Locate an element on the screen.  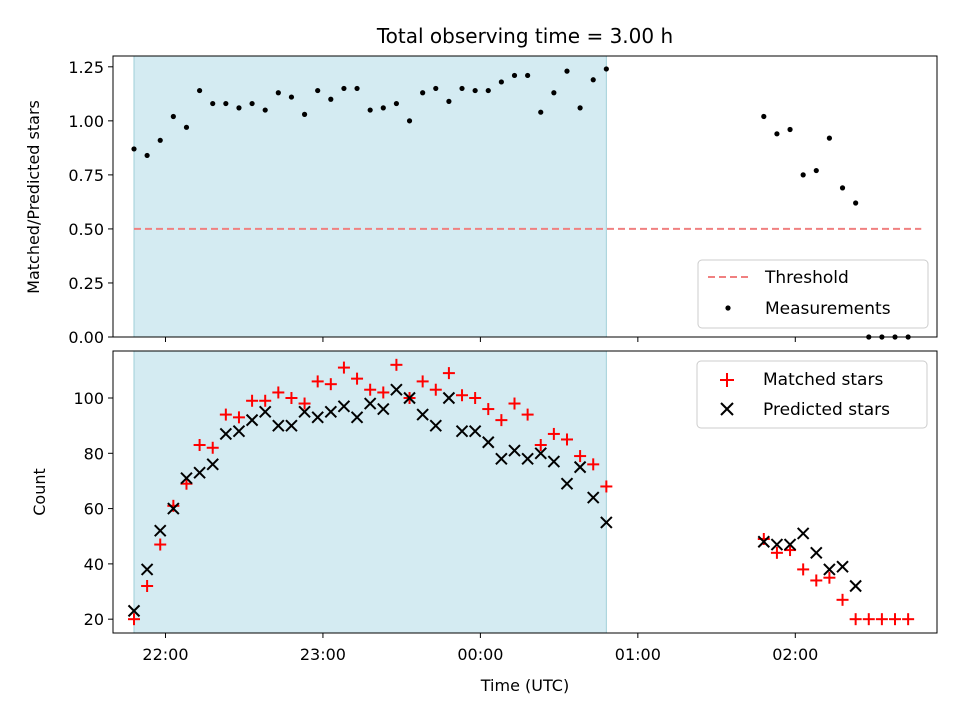
predicted-legend-label: Predicted stars is located at coordinates (826, 410).